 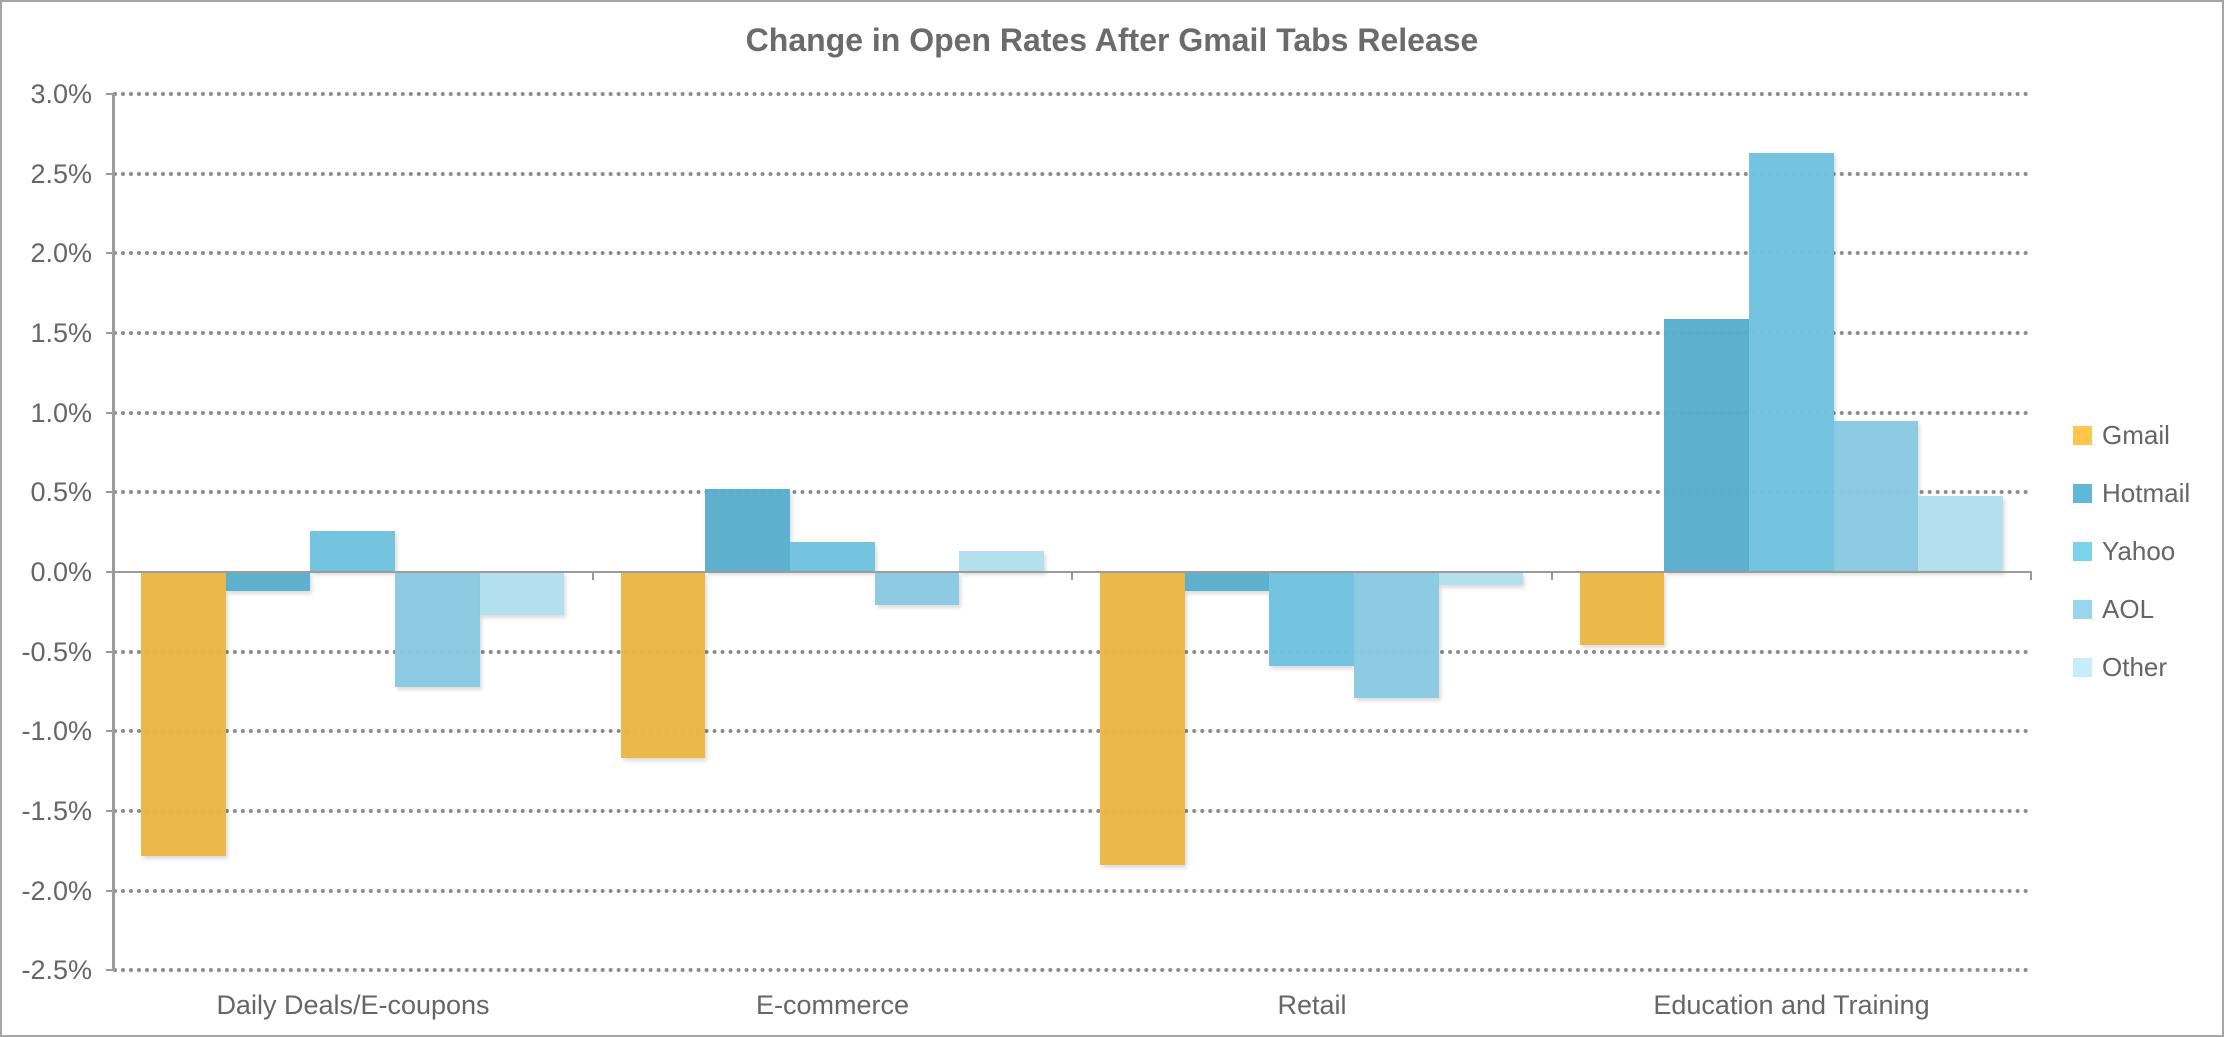 I want to click on legend-label: Other, so click(x=2135, y=666).